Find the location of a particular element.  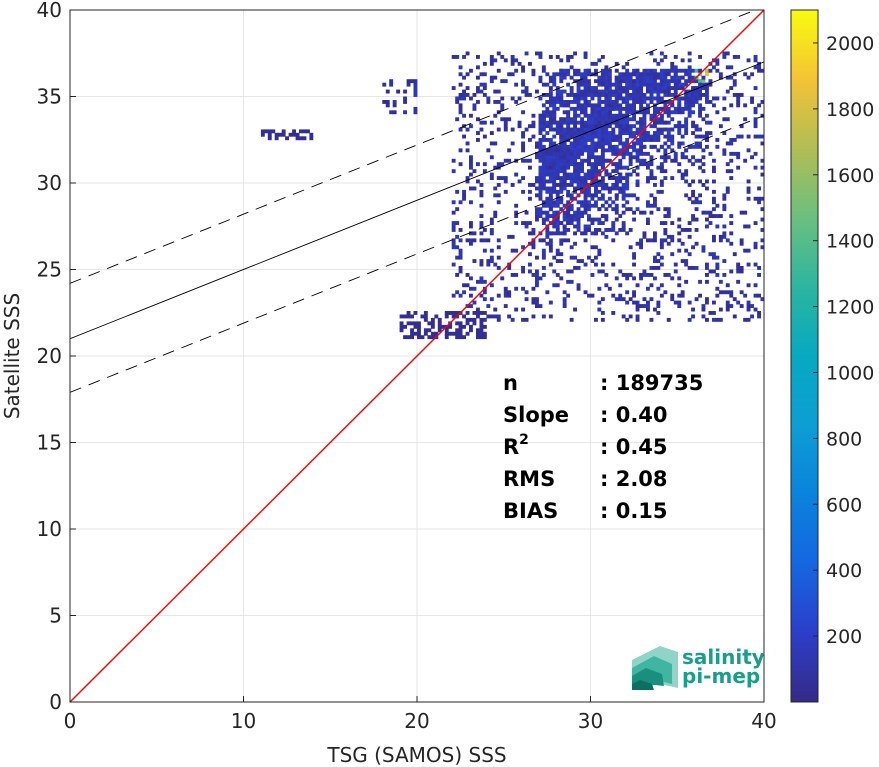

x-tick-label: 0 is located at coordinates (70, 721).